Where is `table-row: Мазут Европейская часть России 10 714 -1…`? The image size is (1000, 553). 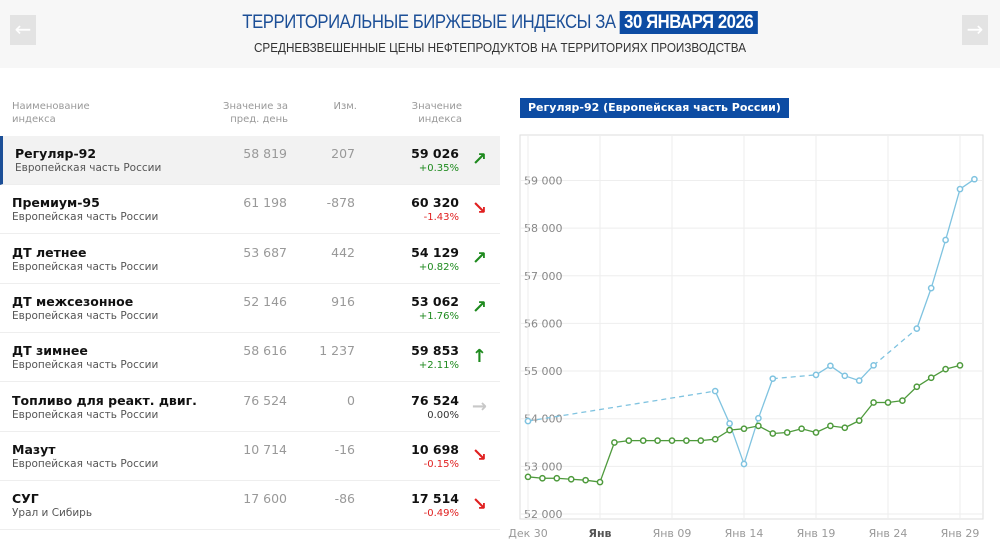
table-row: Мазут Европейская часть России 10 714 -1… is located at coordinates (250, 456).